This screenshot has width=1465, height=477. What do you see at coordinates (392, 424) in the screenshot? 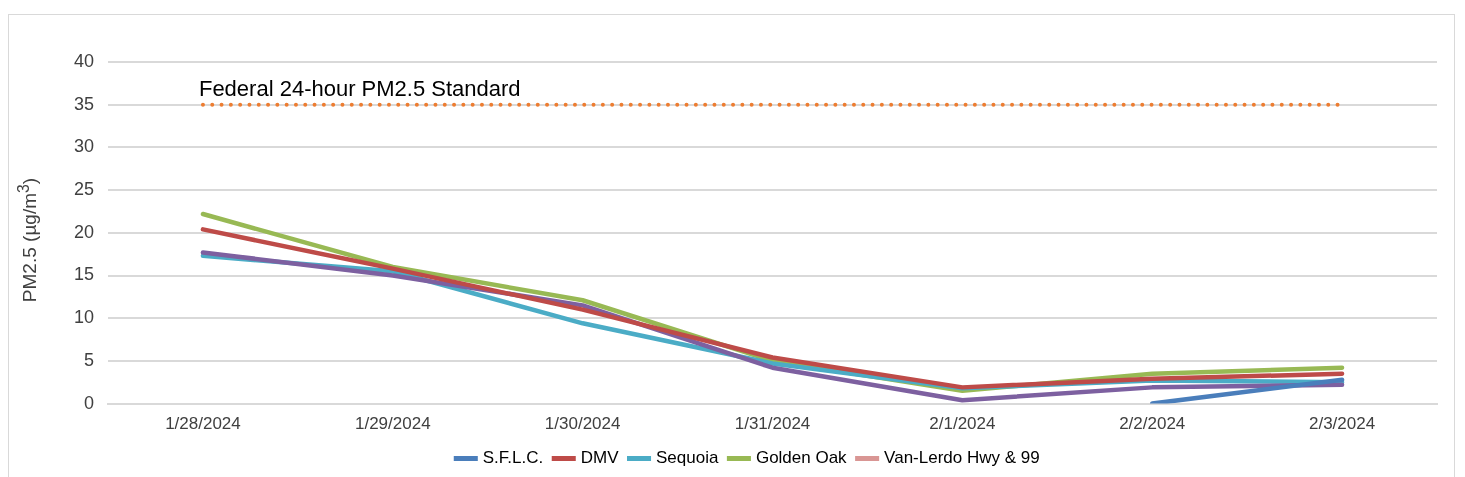
I see `x-tick-label: 1/29/2024` at bounding box center [392, 424].